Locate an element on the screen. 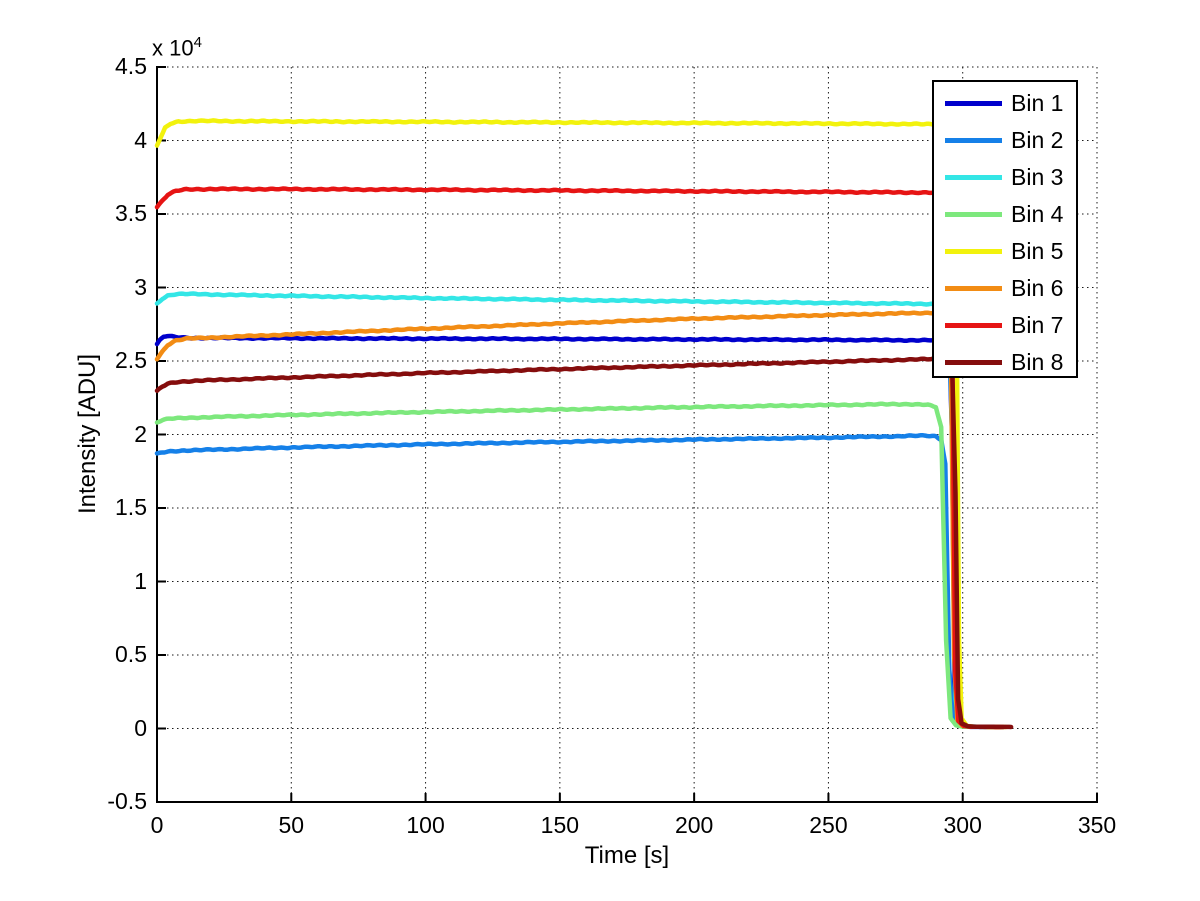  legend-item: Bin 4 is located at coordinates (1005, 214).